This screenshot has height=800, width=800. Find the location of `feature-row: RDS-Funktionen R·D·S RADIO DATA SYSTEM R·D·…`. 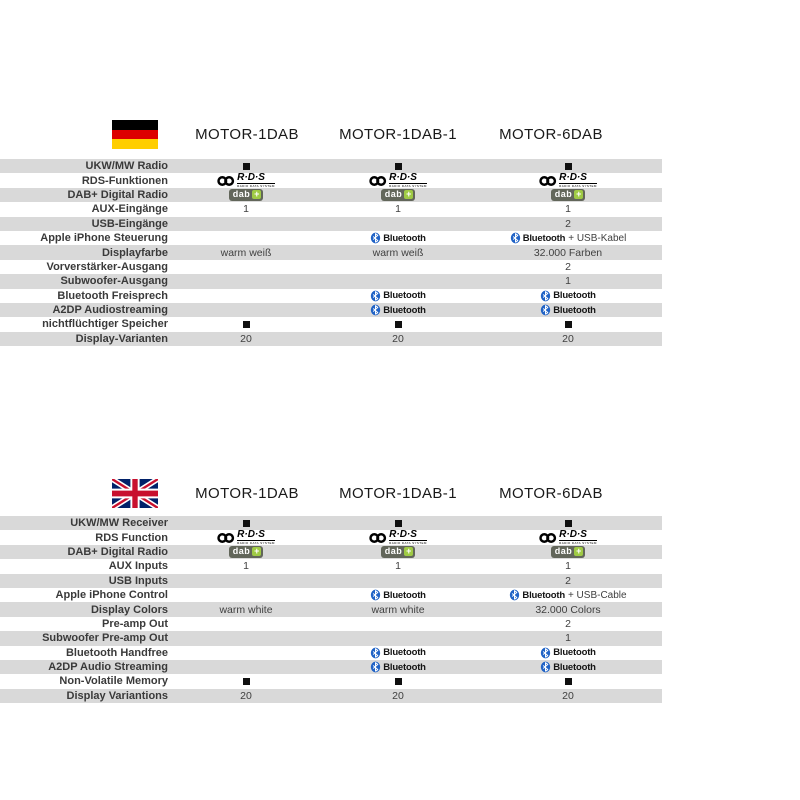

feature-row: RDS-Funktionen R·D·S RADIO DATA SYSTEM R·D·… is located at coordinates (331, 180).